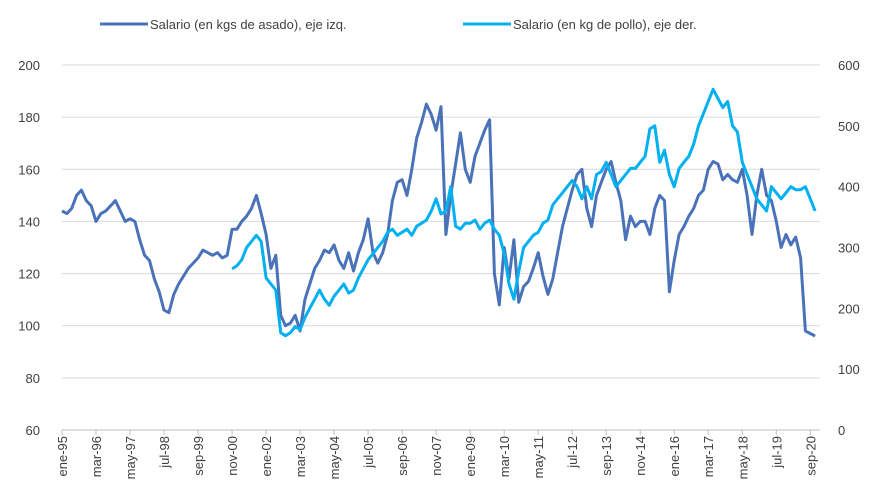 The height and width of the screenshot is (502, 874). What do you see at coordinates (504, 456) in the screenshot?
I see `x-tick-label: mar-10` at bounding box center [504, 456].